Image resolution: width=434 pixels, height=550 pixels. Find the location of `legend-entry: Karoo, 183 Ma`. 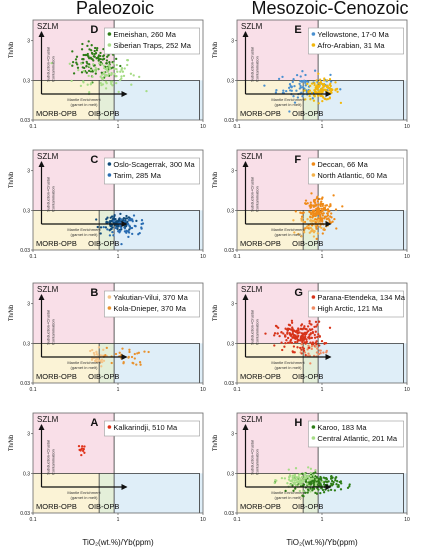

legend-entry: Karoo, 183 Ma is located at coordinates (342, 427).